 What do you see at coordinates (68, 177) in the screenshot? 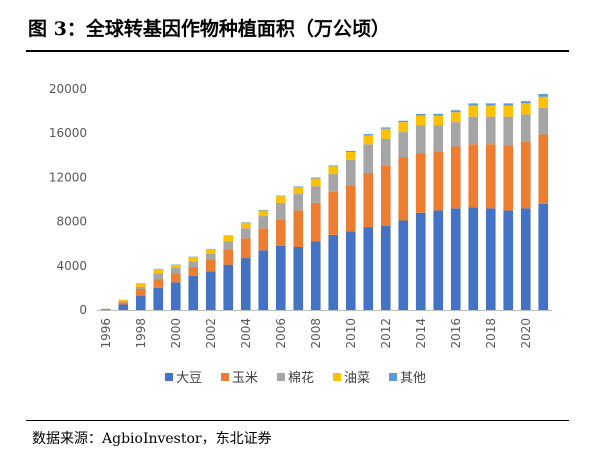
I see `y-tick-label: 12000` at bounding box center [68, 177].